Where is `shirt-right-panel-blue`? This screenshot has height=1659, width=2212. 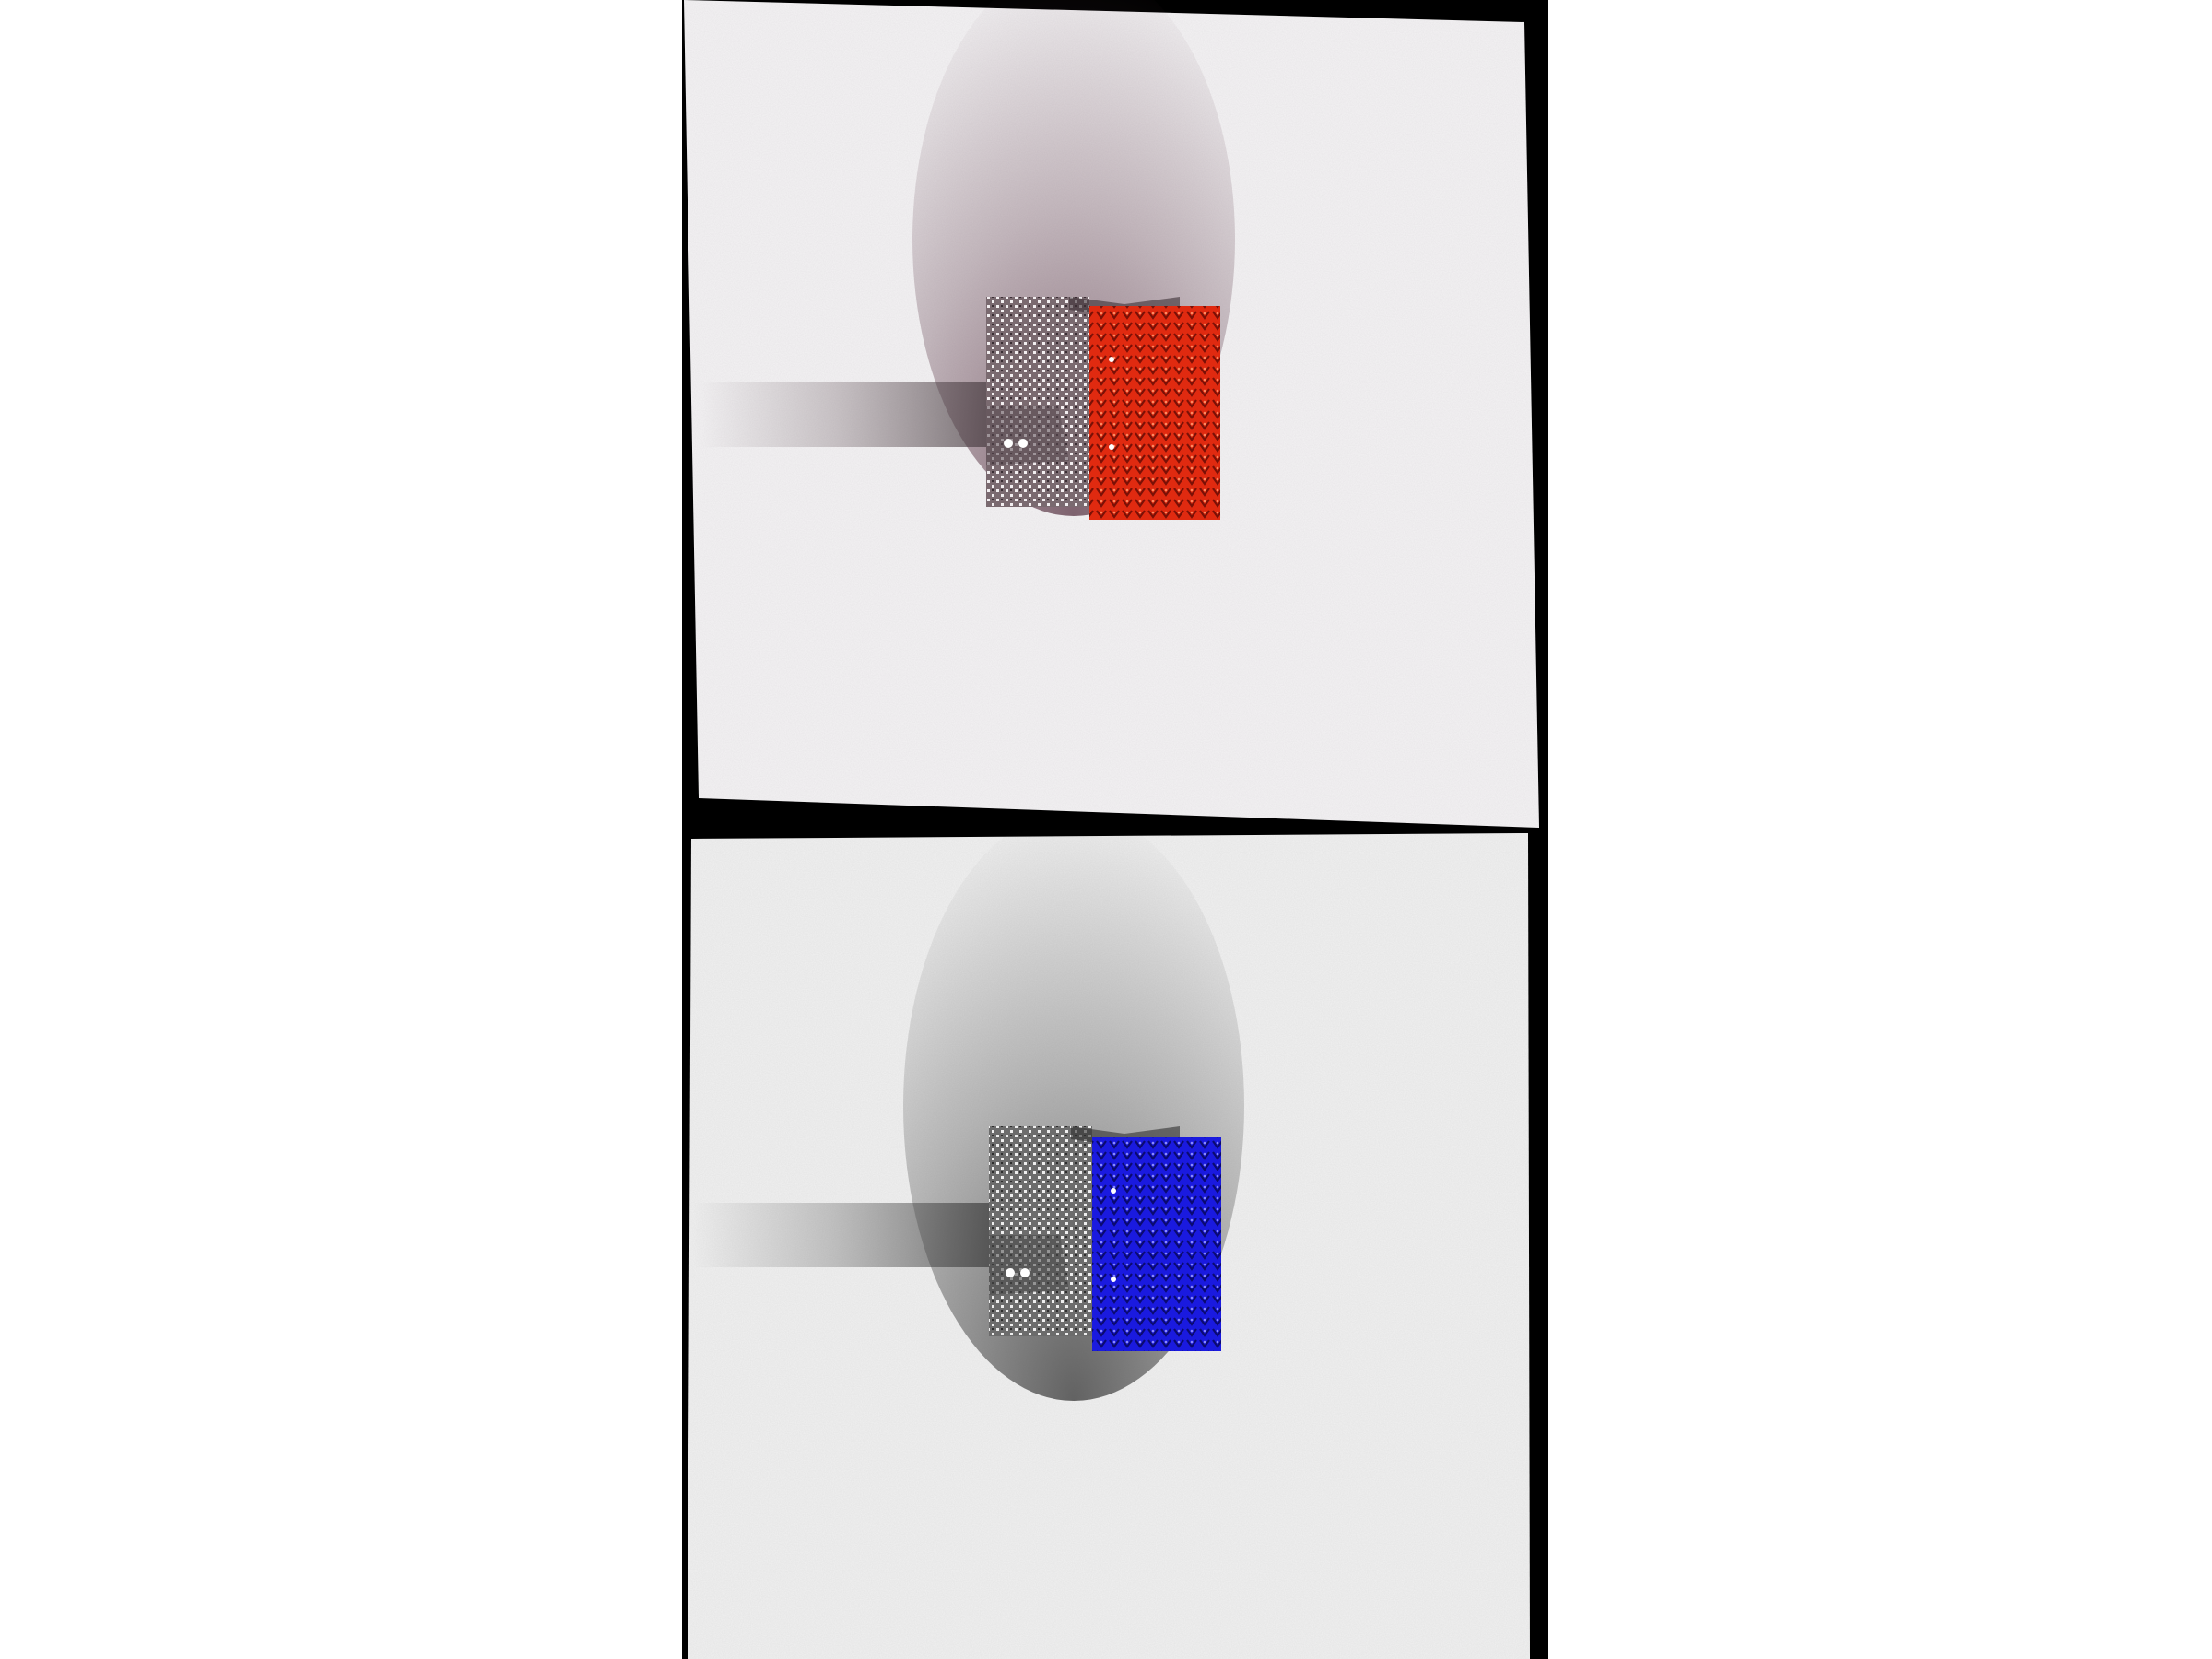
shirt-right-panel-blue is located at coordinates (1156, 1244).